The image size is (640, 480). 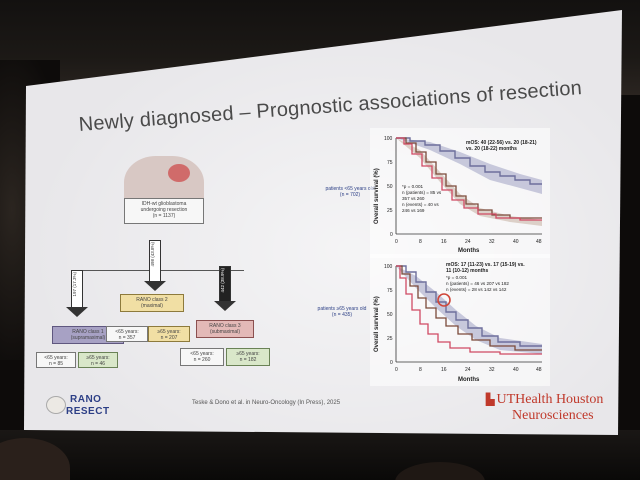 What do you see at coordinates (516, 242) in the screenshot?
I see `km-top-xtick-5: 40` at bounding box center [516, 242].